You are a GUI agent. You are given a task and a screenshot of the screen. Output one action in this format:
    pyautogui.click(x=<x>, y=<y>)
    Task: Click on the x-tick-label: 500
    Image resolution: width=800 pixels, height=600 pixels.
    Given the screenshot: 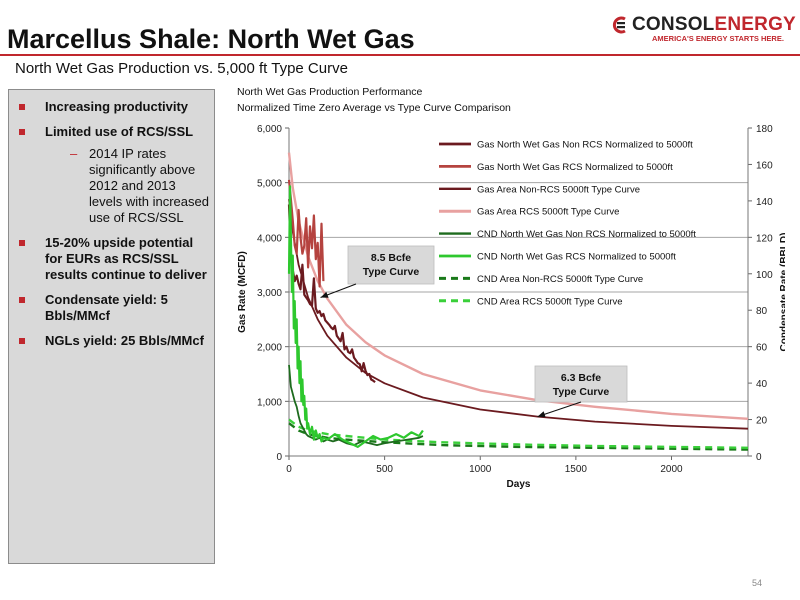 What is the action you would take?
    pyautogui.click(x=384, y=469)
    